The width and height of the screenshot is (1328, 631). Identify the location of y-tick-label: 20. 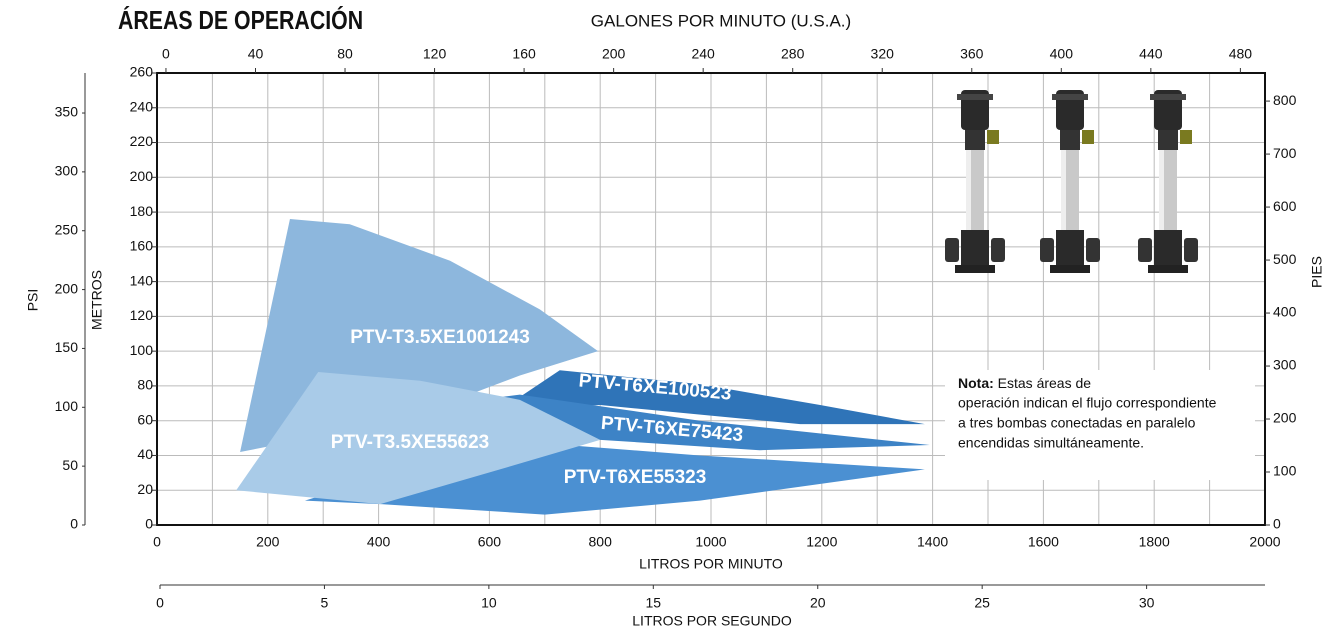
(145, 489).